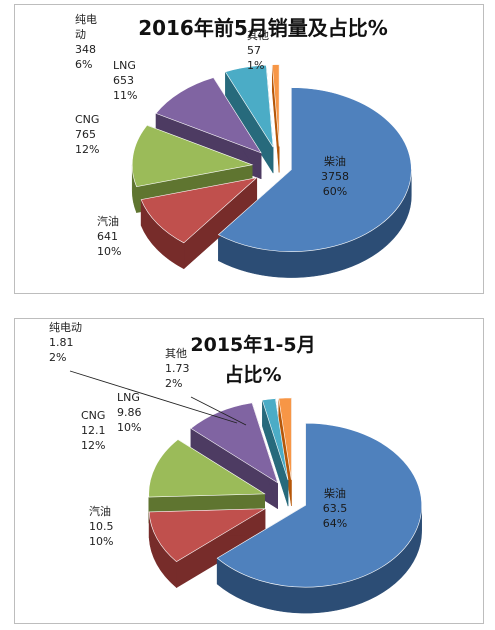 The image size is (495, 630). I want to click on chart-title-line-0: 2015年1-5月, so click(252, 344).